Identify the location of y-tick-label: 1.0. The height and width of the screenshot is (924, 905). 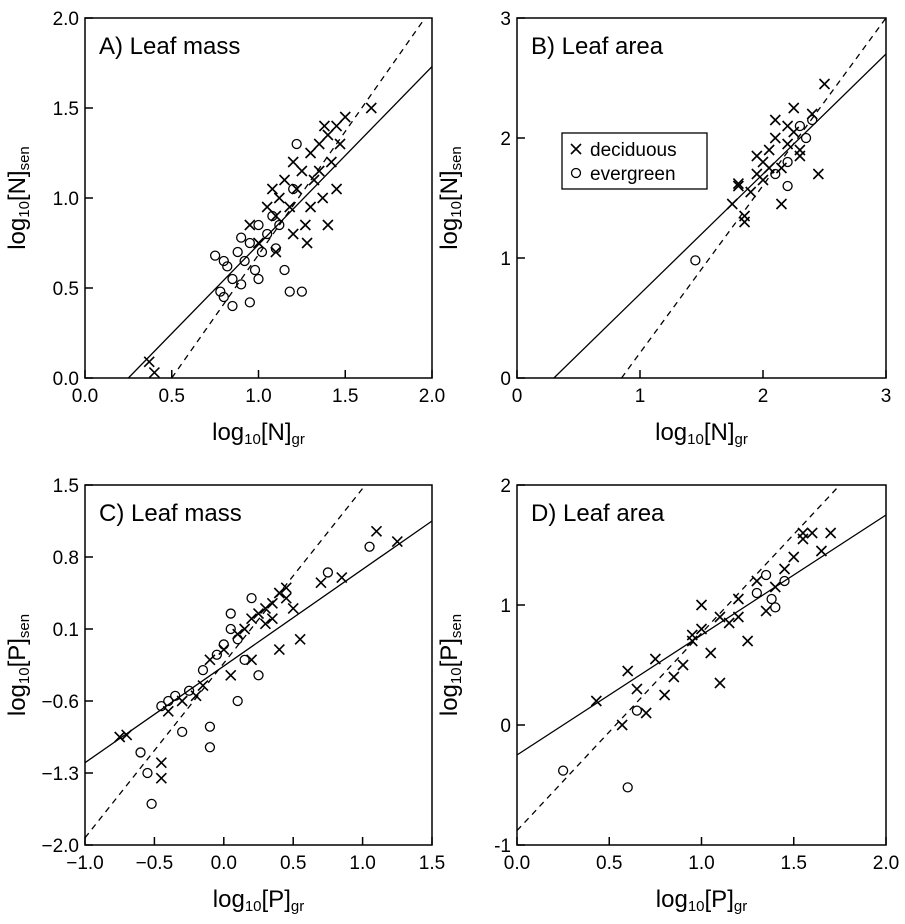
(66, 199).